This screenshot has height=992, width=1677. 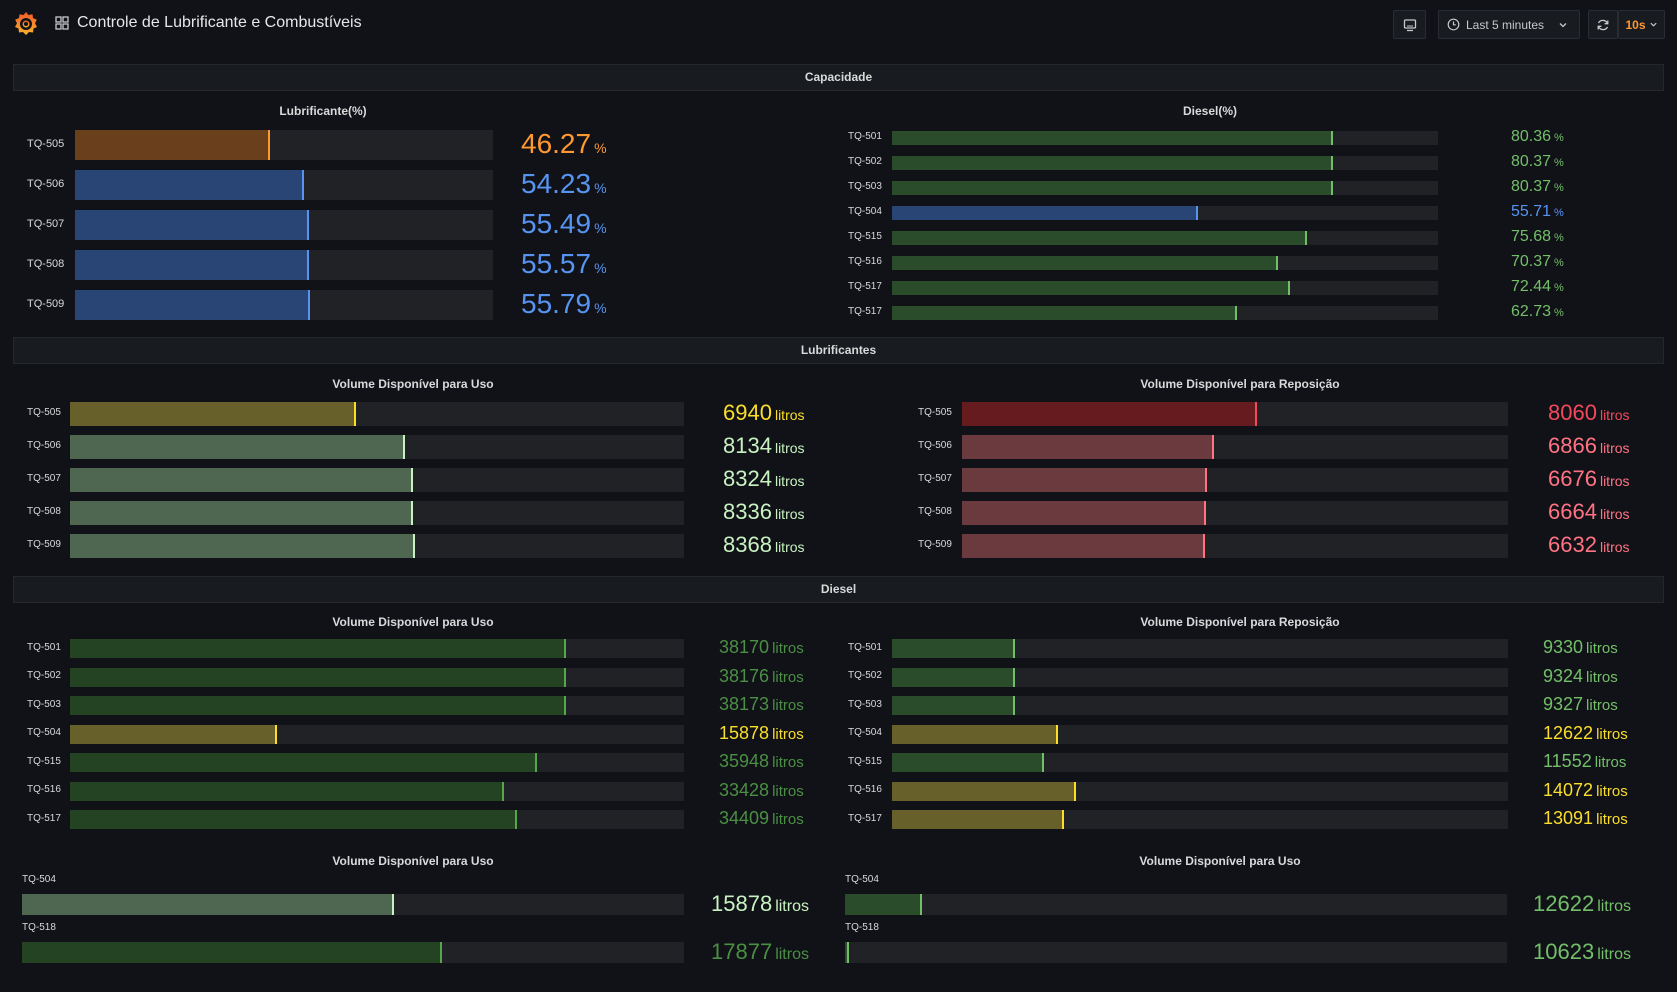 I want to click on gauge-value-number: 75.68, so click(x=1531, y=237).